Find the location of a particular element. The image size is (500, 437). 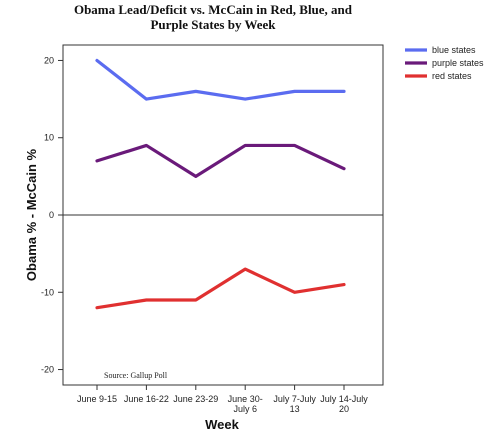

chart-title-line-2: Purple States by Week is located at coordinates (213, 24).